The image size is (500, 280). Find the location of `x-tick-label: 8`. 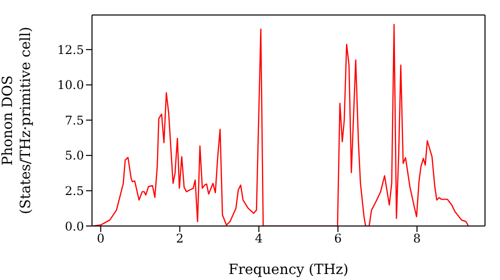

x-tick-label: 8 is located at coordinates (417, 239).